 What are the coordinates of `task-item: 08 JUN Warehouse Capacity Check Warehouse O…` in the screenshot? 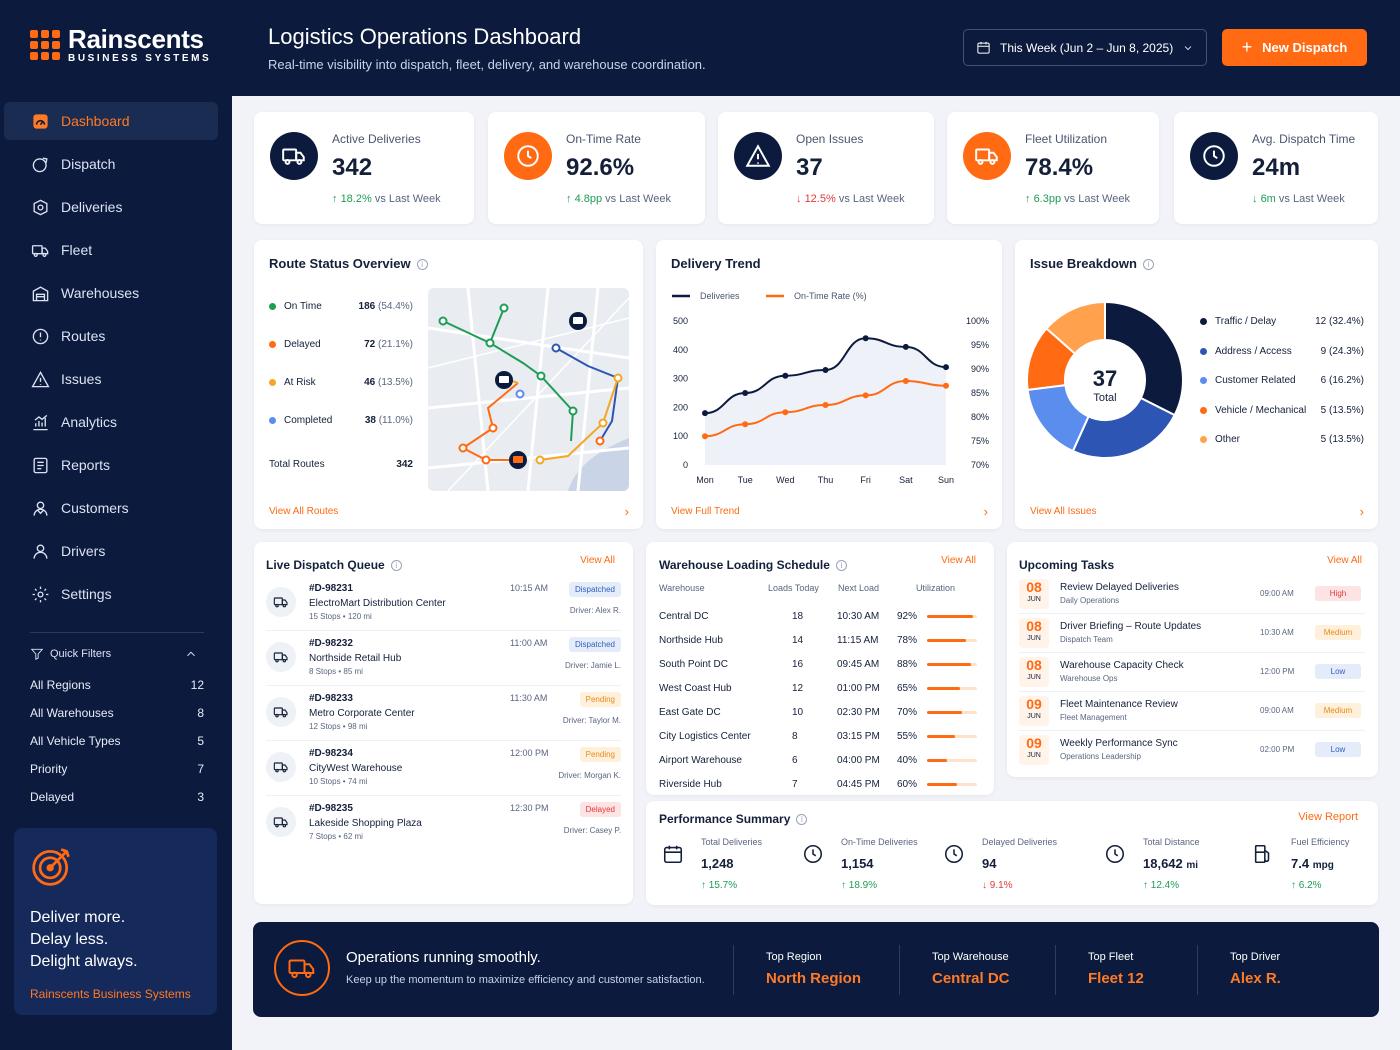 It's located at (1192, 674).